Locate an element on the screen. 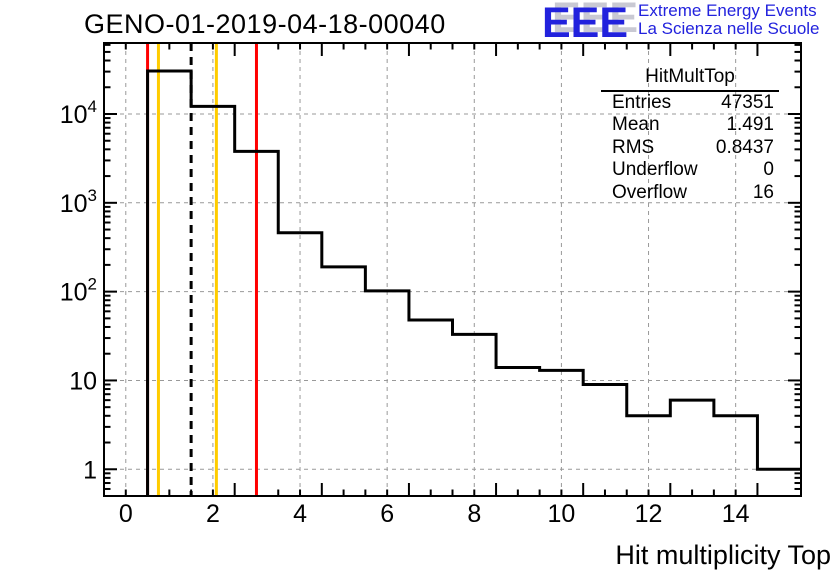  x-tick-label: 10 is located at coordinates (562, 514).